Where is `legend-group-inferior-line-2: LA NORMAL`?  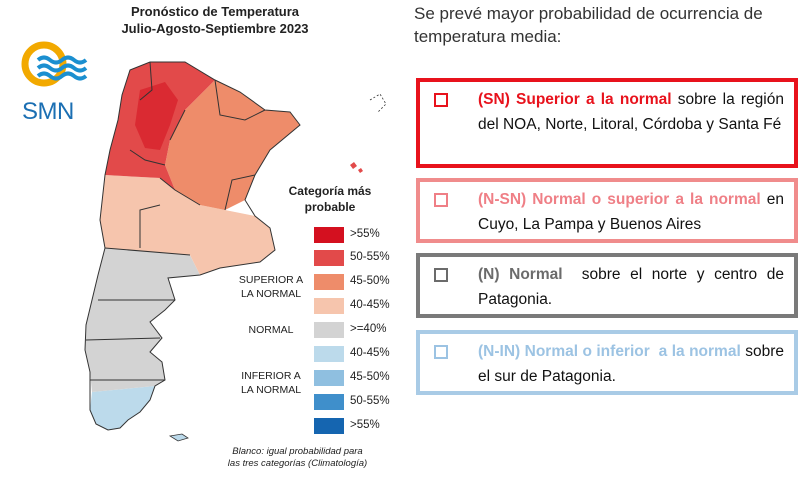 legend-group-inferior-line-2: LA NORMAL is located at coordinates (271, 390).